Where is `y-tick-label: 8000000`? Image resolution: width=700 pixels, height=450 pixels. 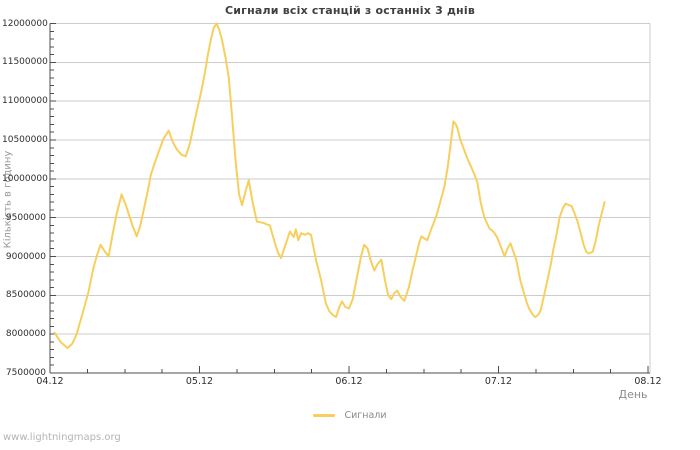 y-tick-label: 8000000 is located at coordinates (25, 334).